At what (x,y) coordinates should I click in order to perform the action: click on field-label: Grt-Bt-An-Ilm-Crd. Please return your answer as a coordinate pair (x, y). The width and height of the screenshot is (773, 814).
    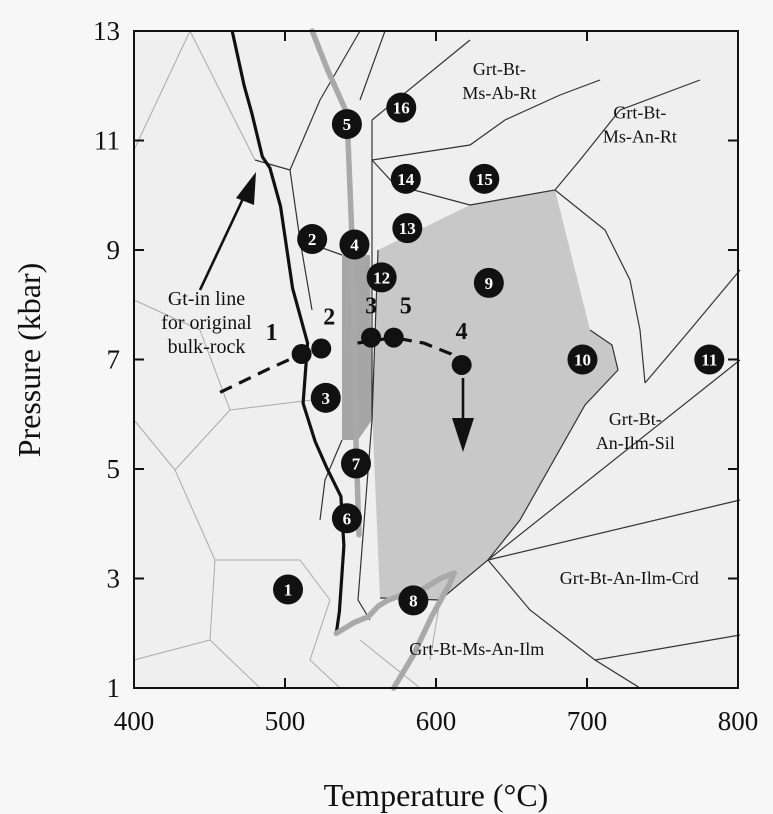
    Looking at the image, I should click on (629, 578).